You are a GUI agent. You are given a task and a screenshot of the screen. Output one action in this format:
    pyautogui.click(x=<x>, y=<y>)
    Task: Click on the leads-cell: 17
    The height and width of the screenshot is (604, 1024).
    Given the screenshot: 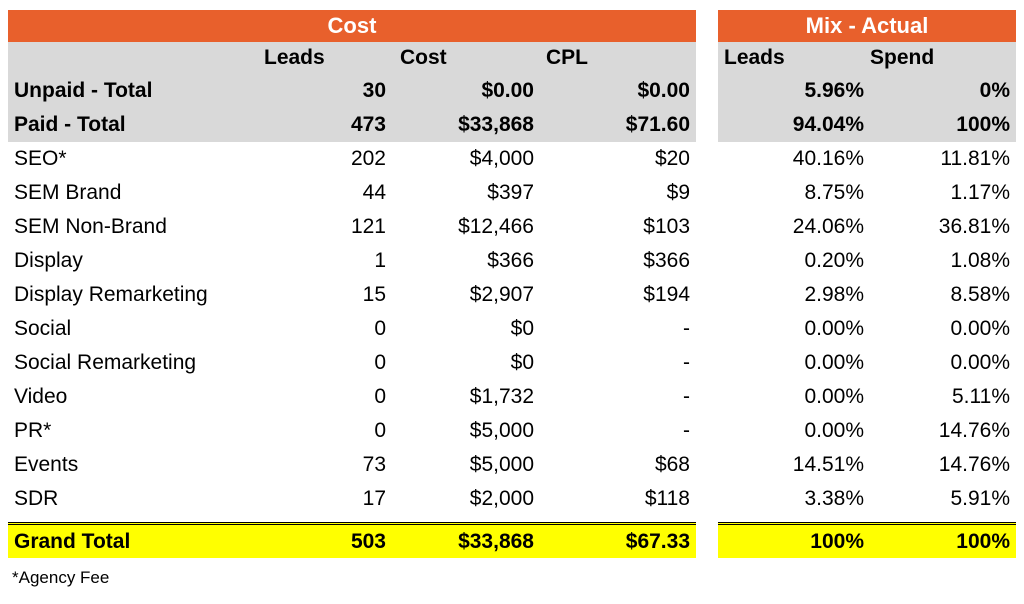 What is the action you would take?
    pyautogui.click(x=374, y=498)
    